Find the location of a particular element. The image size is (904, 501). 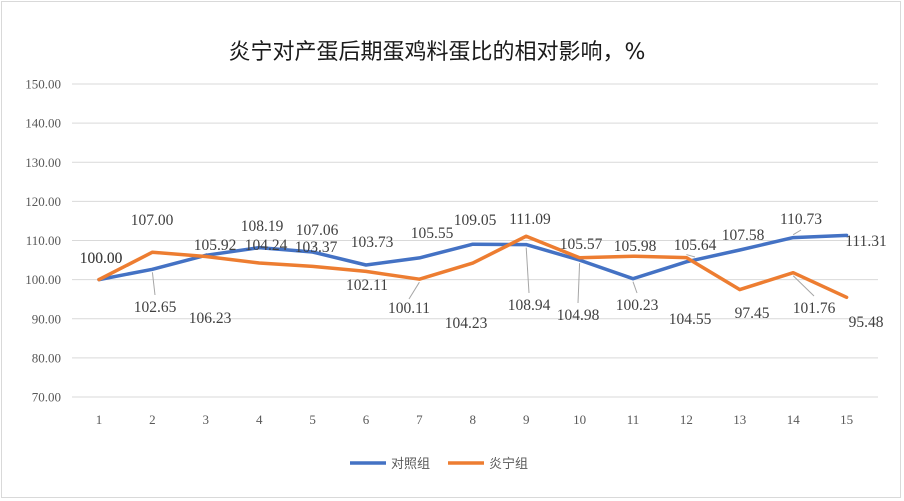

data-label-control: 102.65 is located at coordinates (155, 307).